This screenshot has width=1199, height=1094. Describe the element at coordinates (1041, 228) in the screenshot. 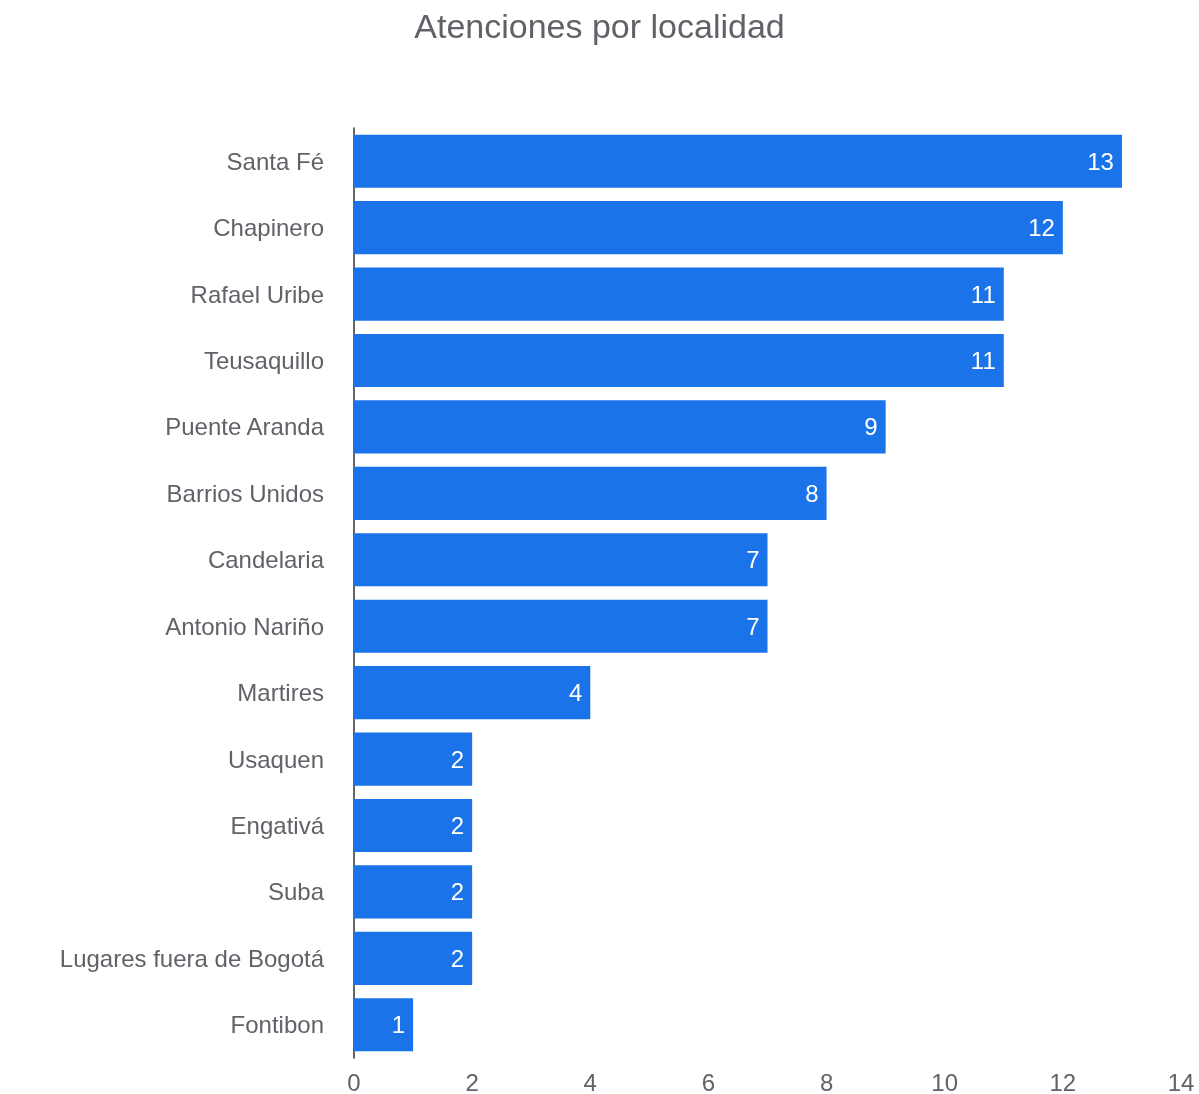

I see `data-label: 12` at that location.